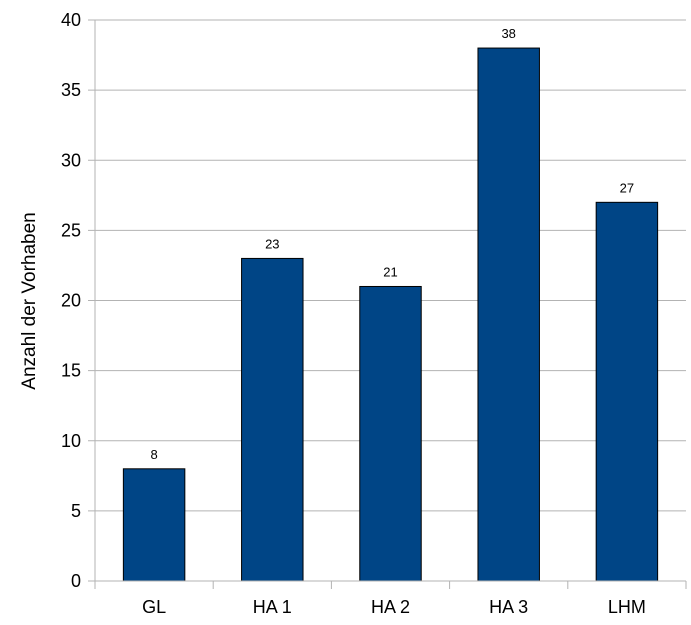  Describe the element at coordinates (508, 607) in the screenshot. I see `x-tick-label: HA 3` at that location.